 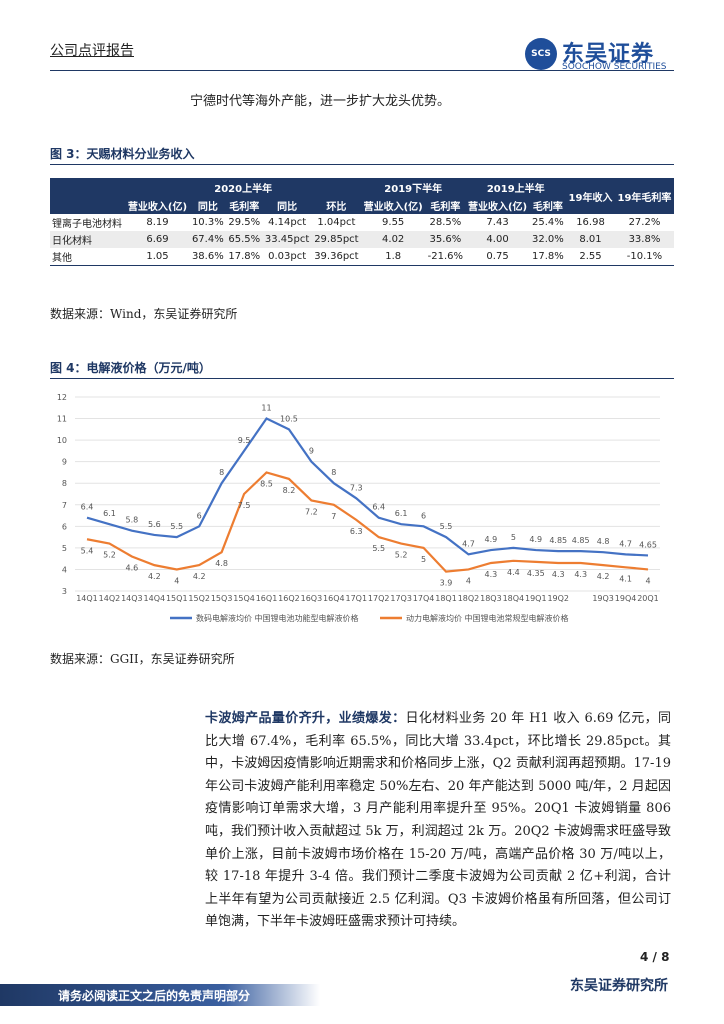 I want to click on table-cell: 7.43, so click(x=497, y=222).